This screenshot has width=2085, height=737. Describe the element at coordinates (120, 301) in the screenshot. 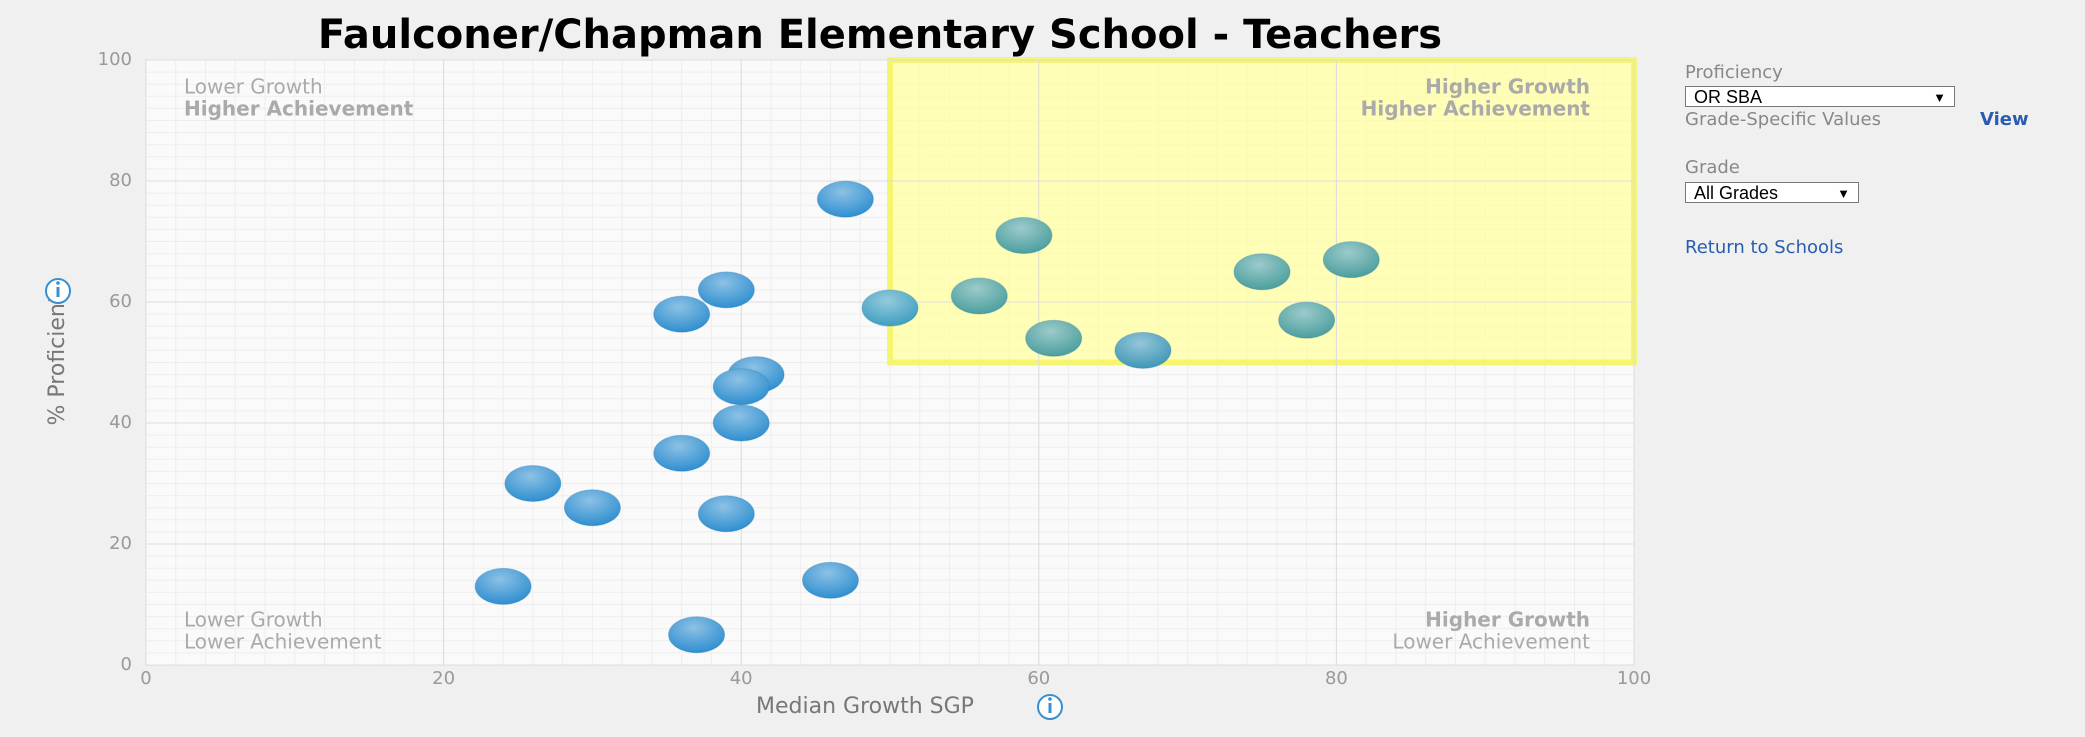

I see `y-tick-label: 60` at that location.